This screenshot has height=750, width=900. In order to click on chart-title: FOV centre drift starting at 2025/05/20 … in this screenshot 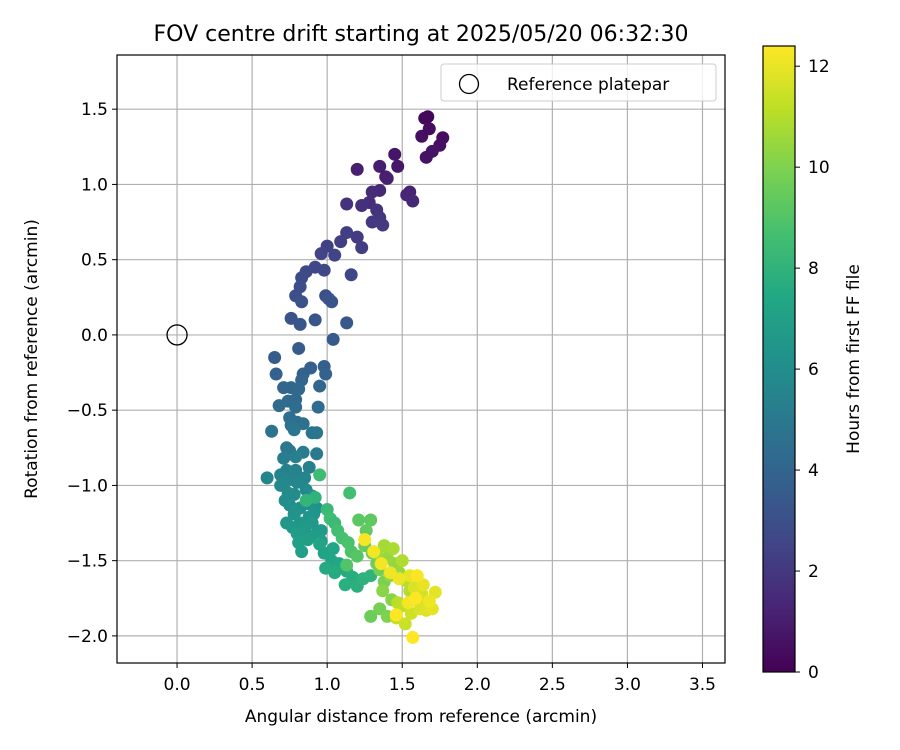, I will do `click(421, 34)`.